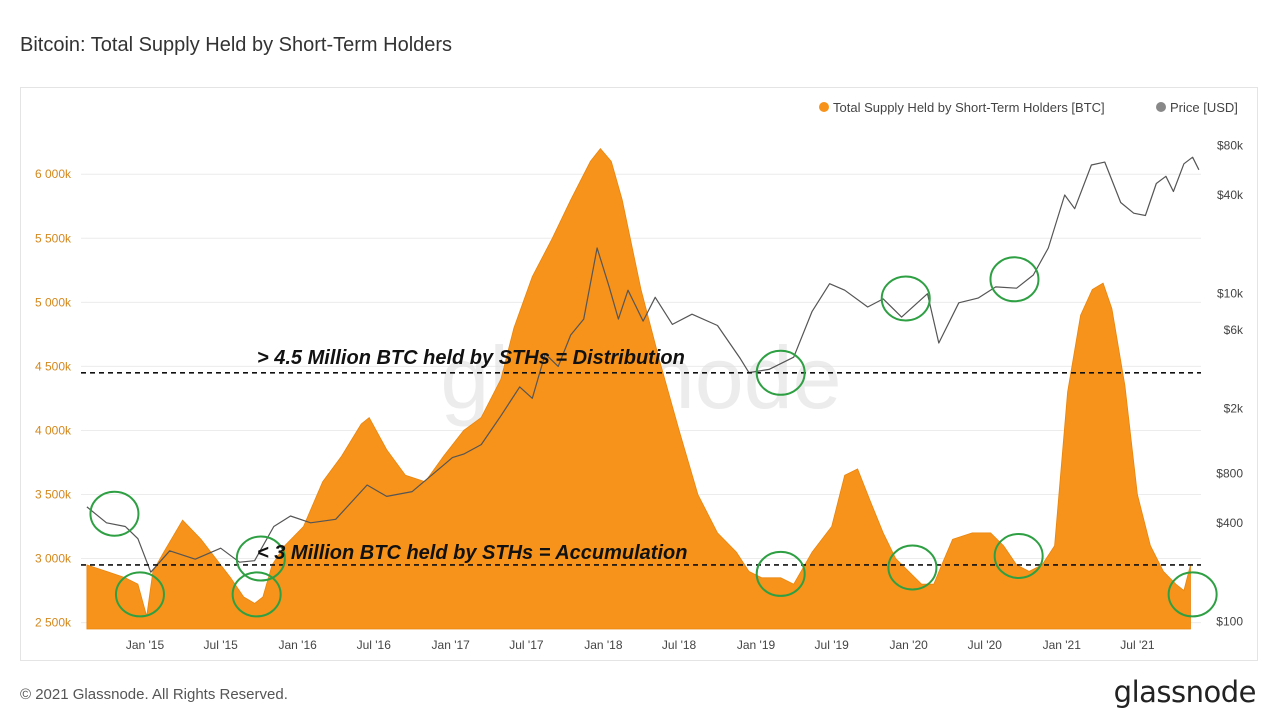  I want to click on x-axis-tick-label: Jul '21, so click(1137, 645).